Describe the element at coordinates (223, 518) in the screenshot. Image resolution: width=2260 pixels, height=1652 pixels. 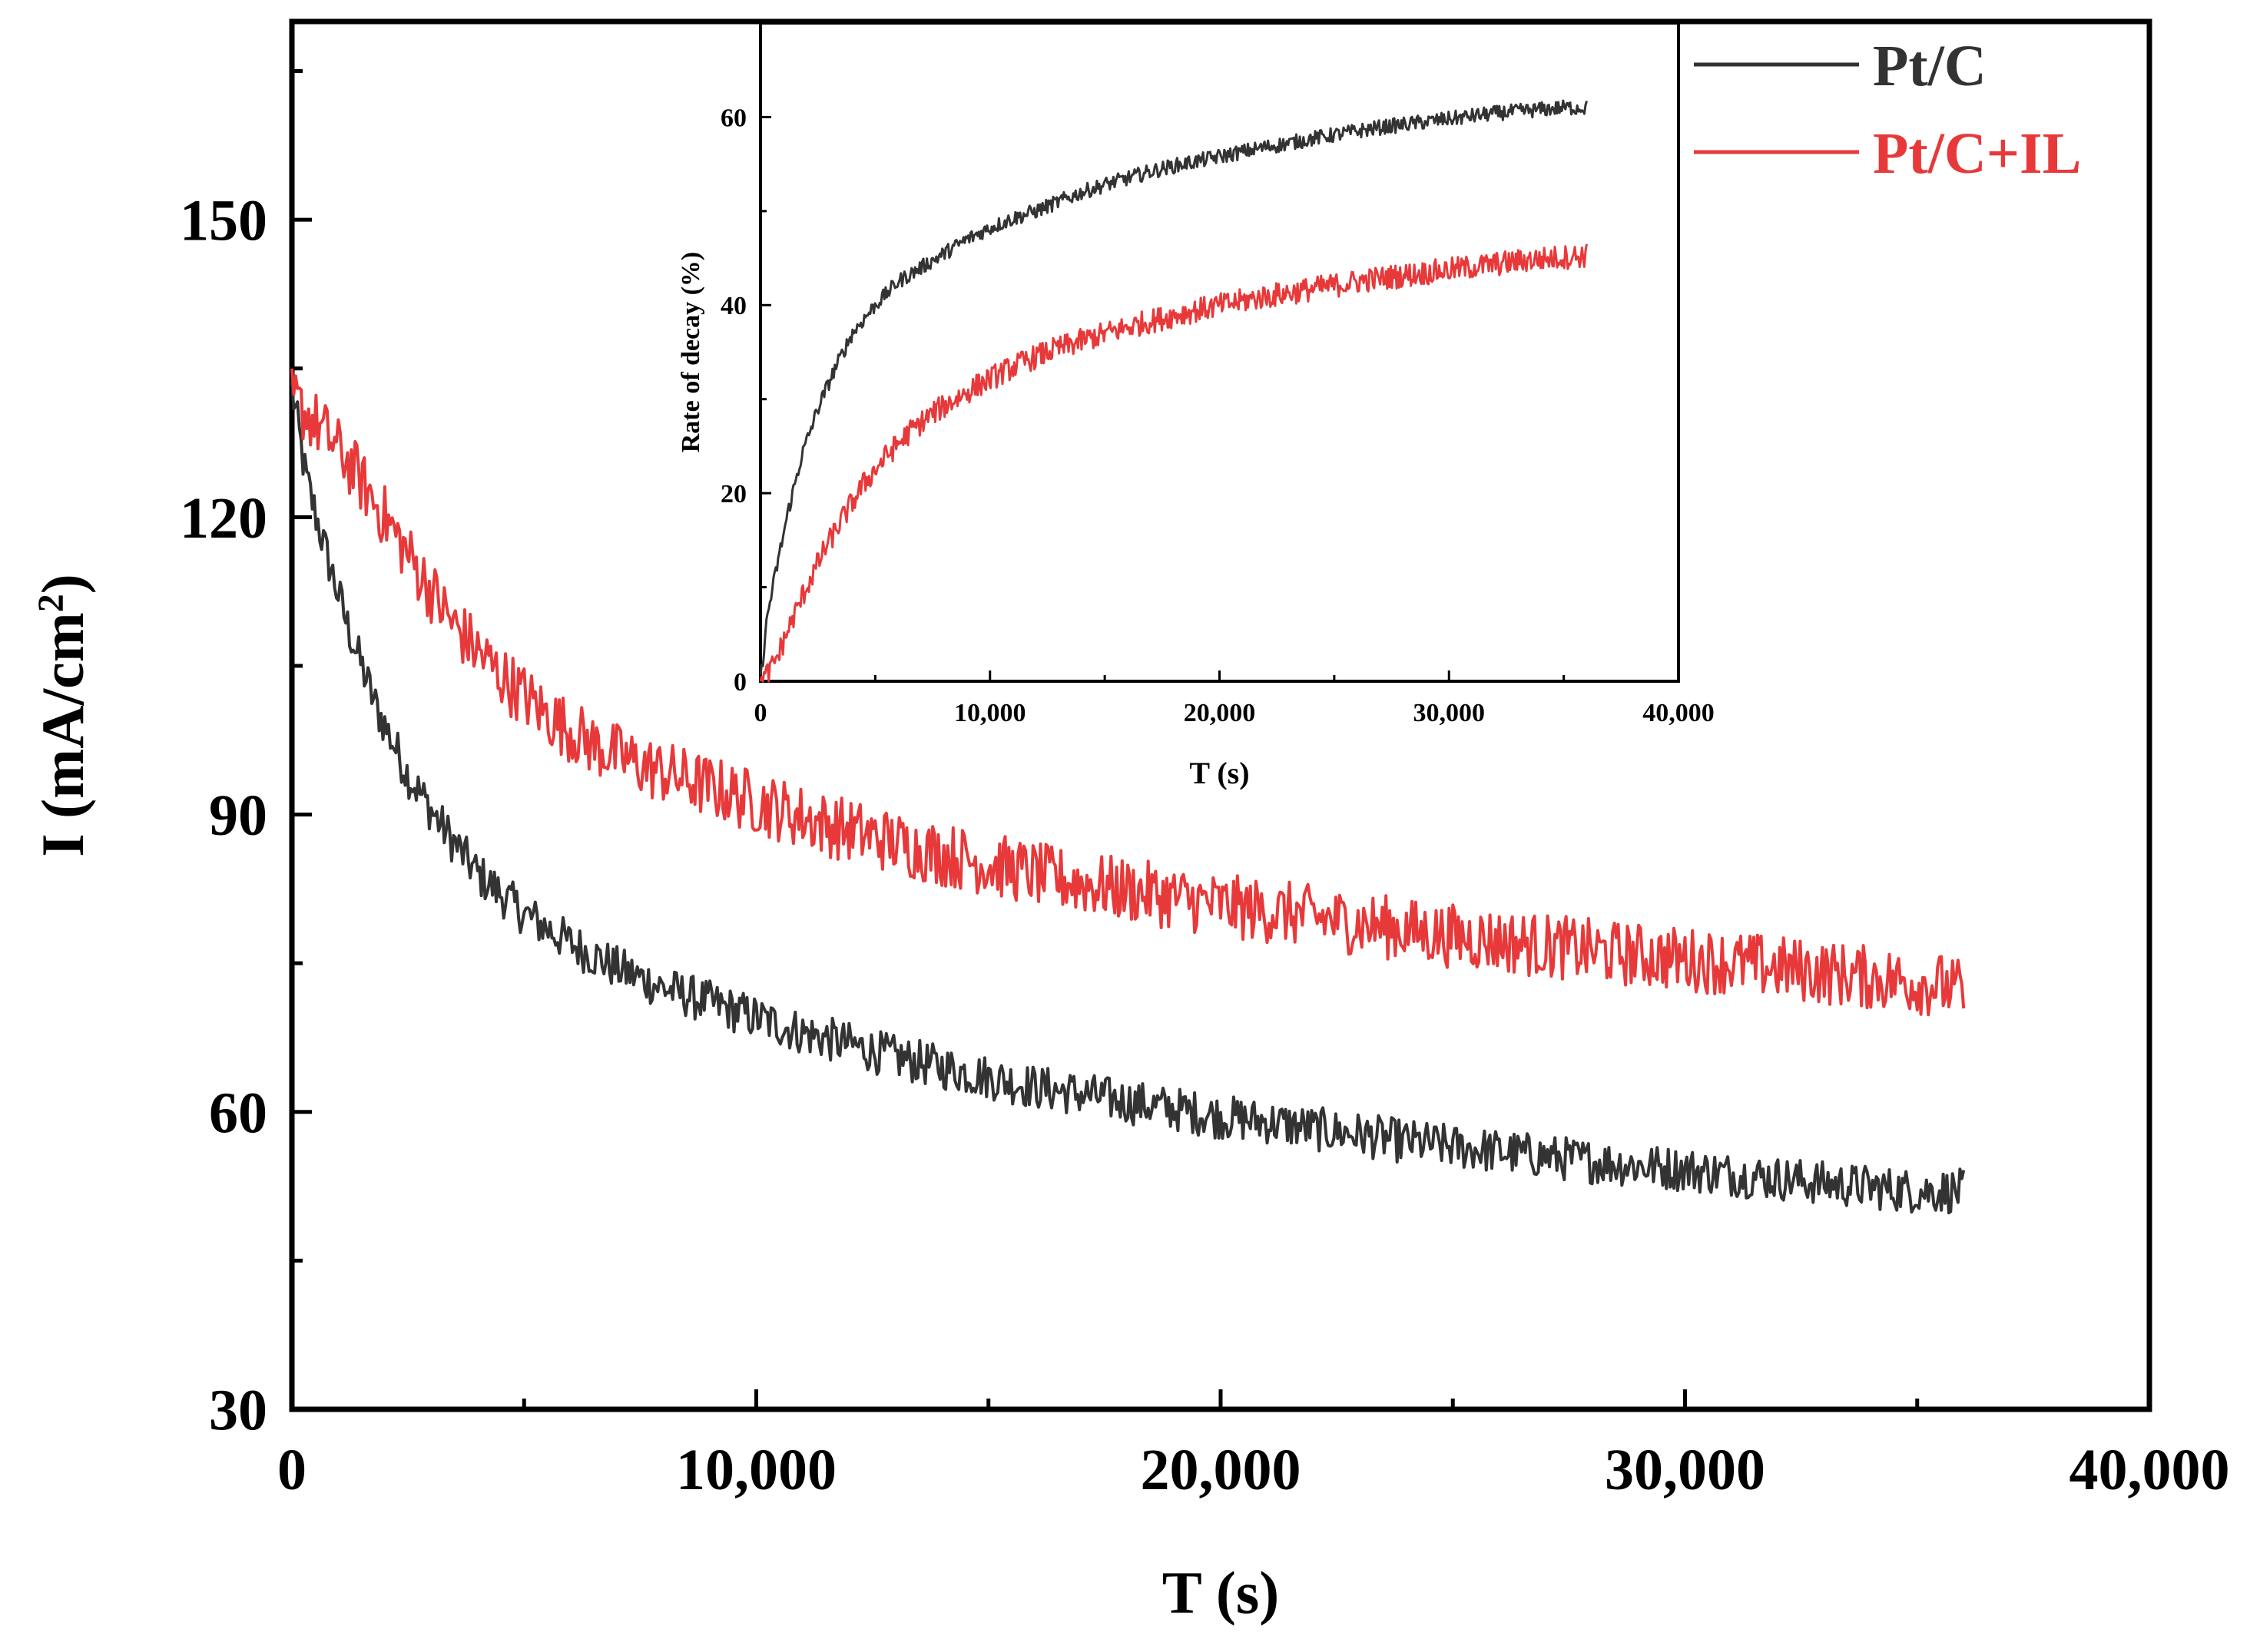
I see `y-tick-label: 120` at that location.